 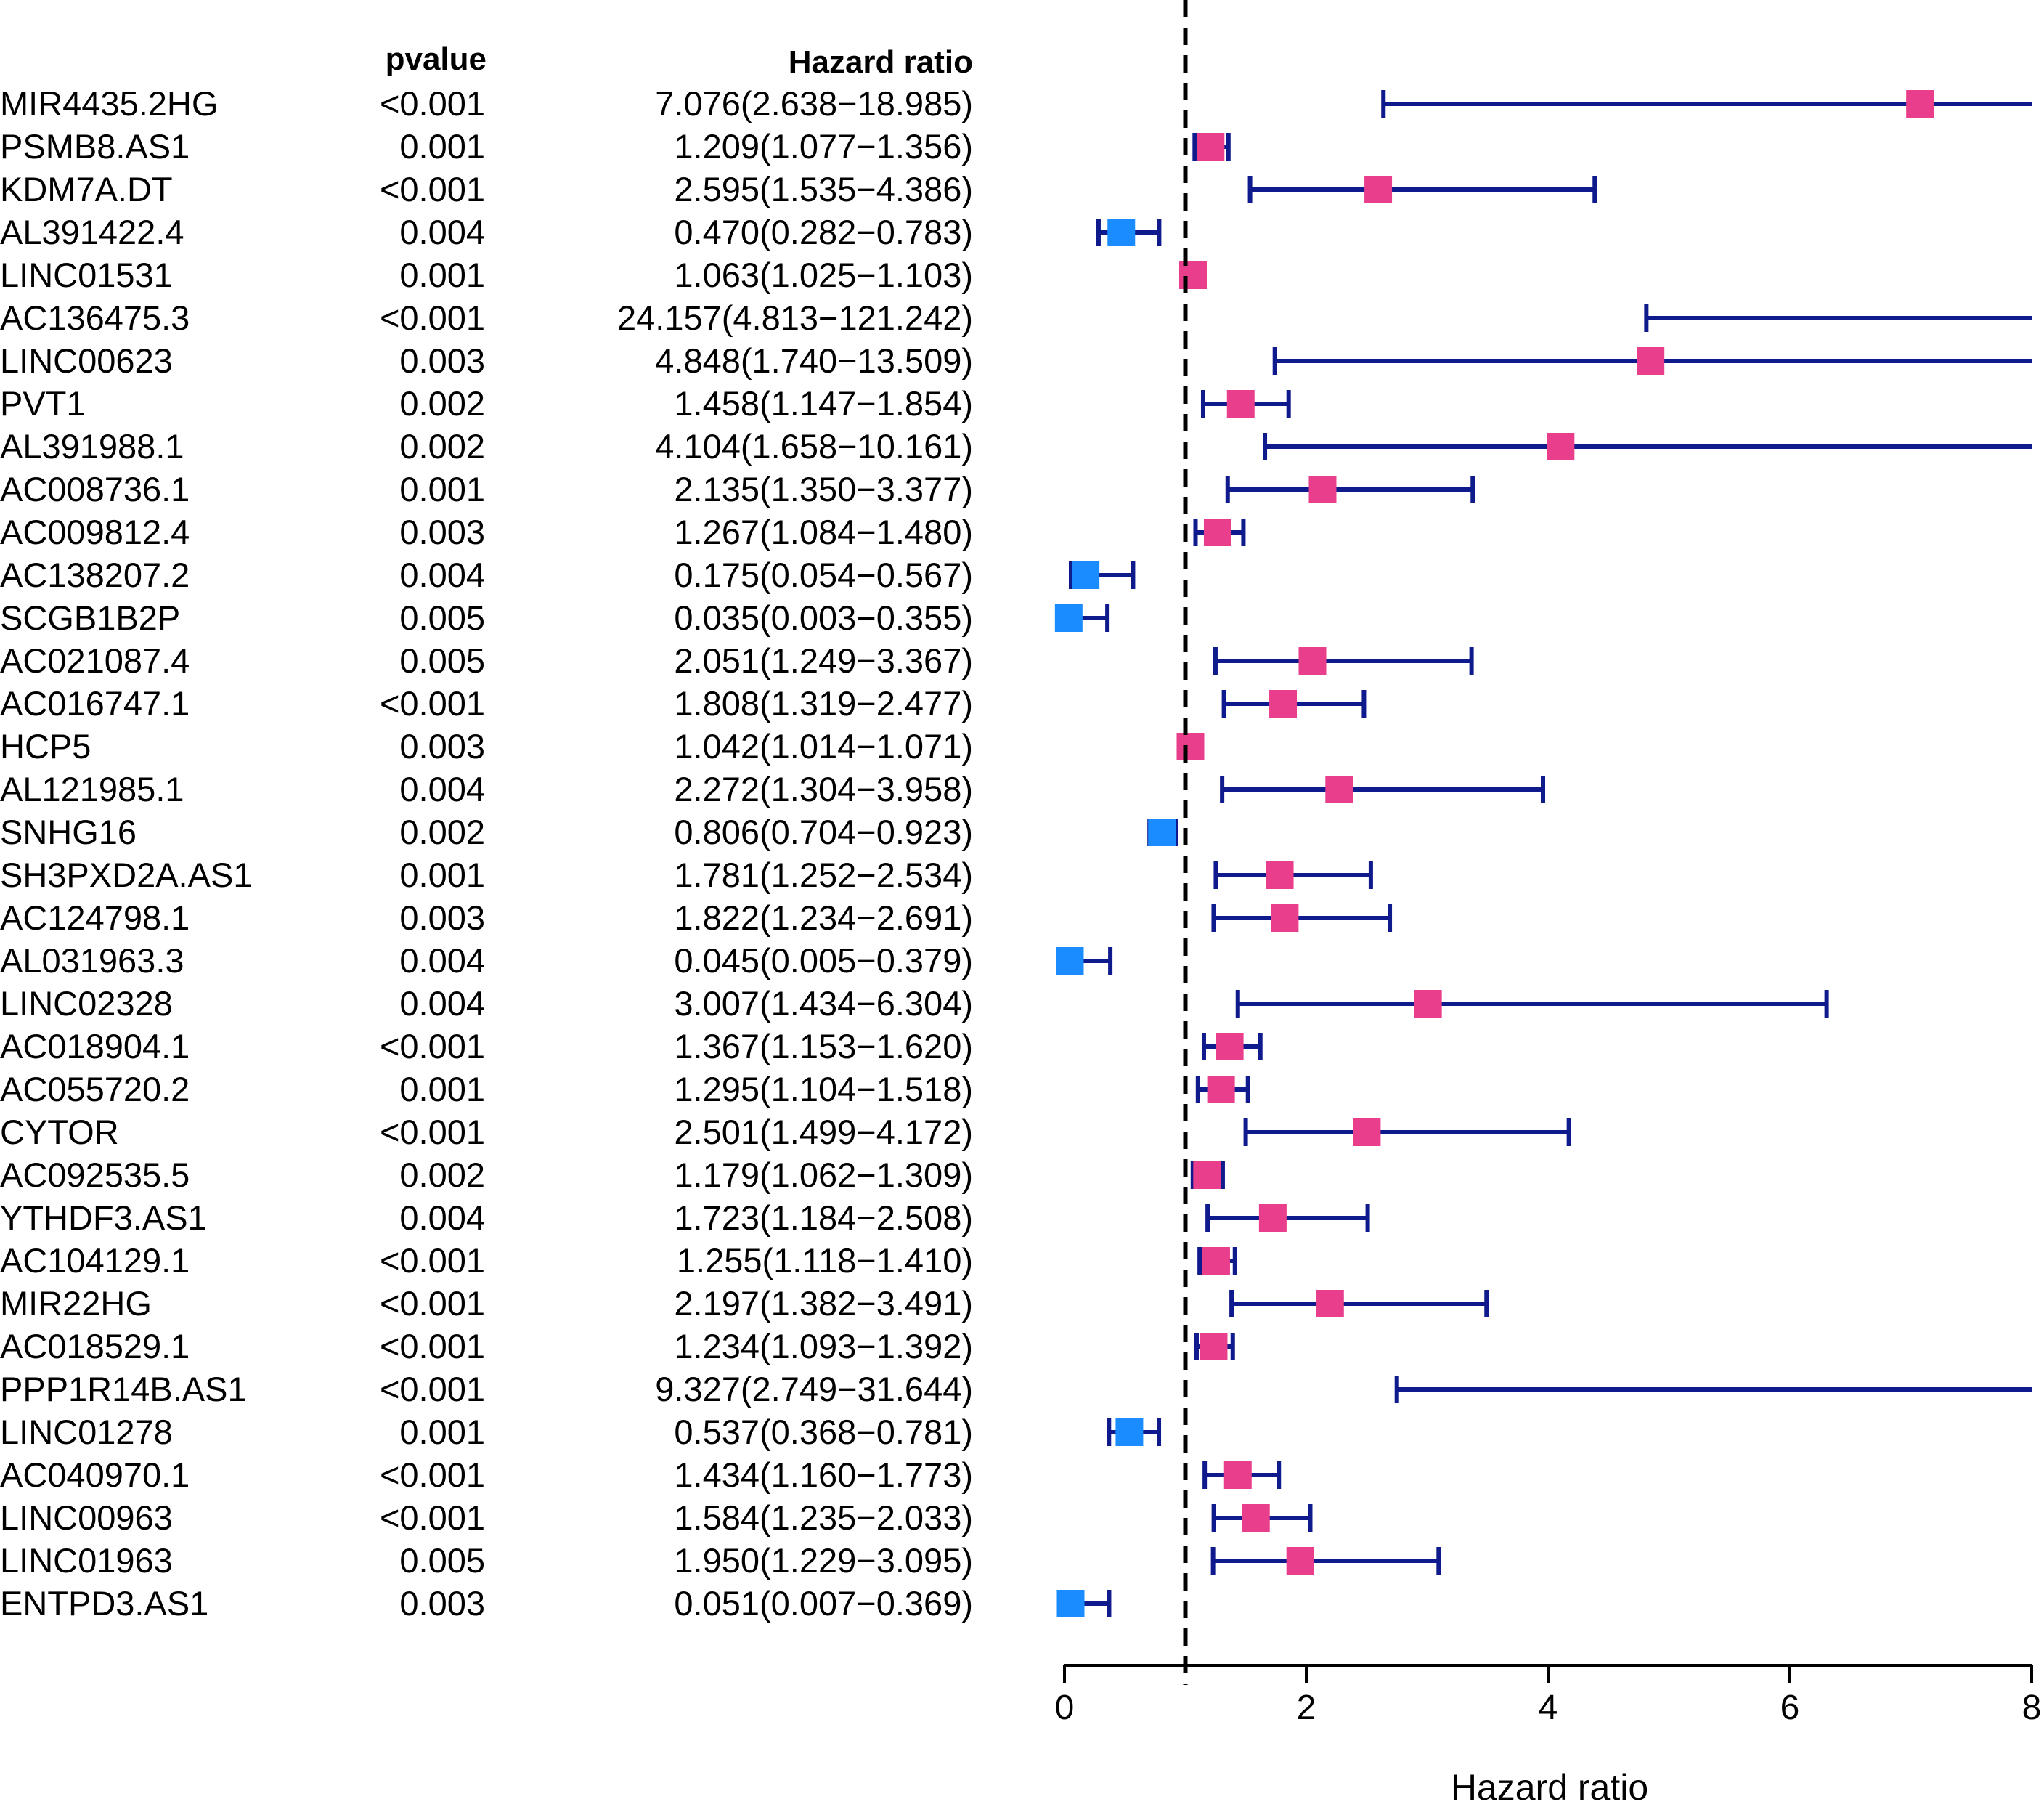 What do you see at coordinates (823, 532) in the screenshot?
I see `hazard-ratio-label: 1.267(1.084−1.480)` at bounding box center [823, 532].